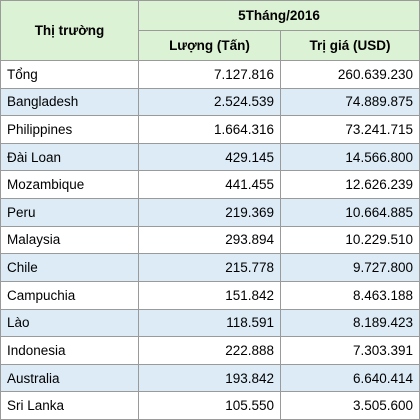 Image resolution: width=420 pixels, height=420 pixels. What do you see at coordinates (69, 185) in the screenshot?
I see `market-cell: Mozambique` at bounding box center [69, 185].